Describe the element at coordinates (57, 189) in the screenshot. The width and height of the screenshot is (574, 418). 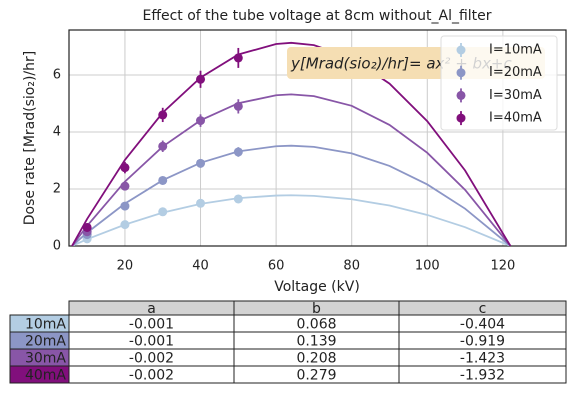
I see `y-tick-label: 2` at that location.